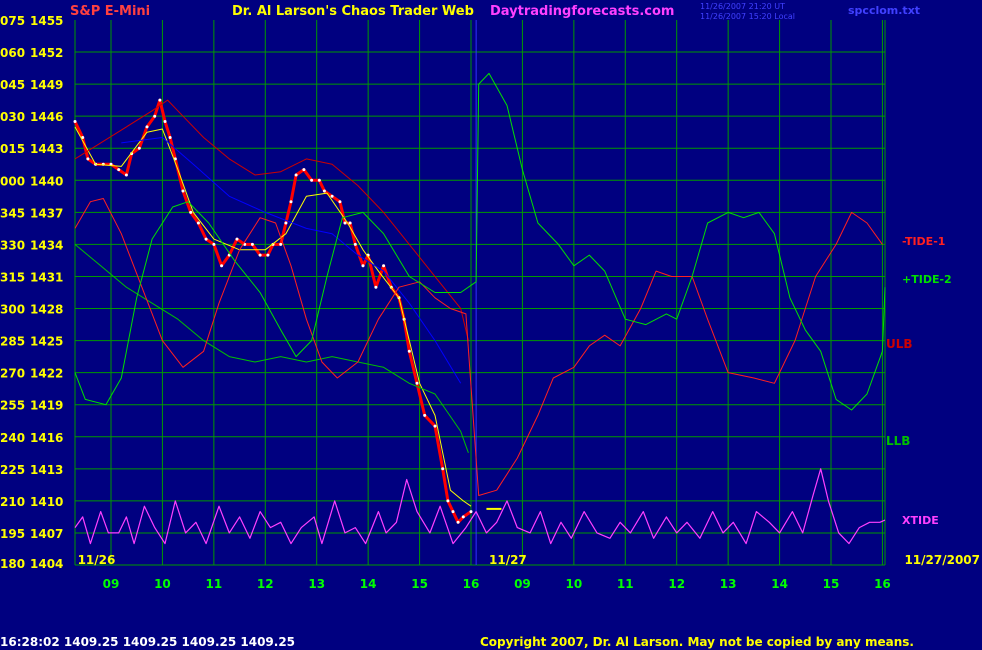 This screenshot has height=650, width=982. Describe the element at coordinates (12, 310) in the screenshot. I see `y-tick-label-angle: 300` at that location.